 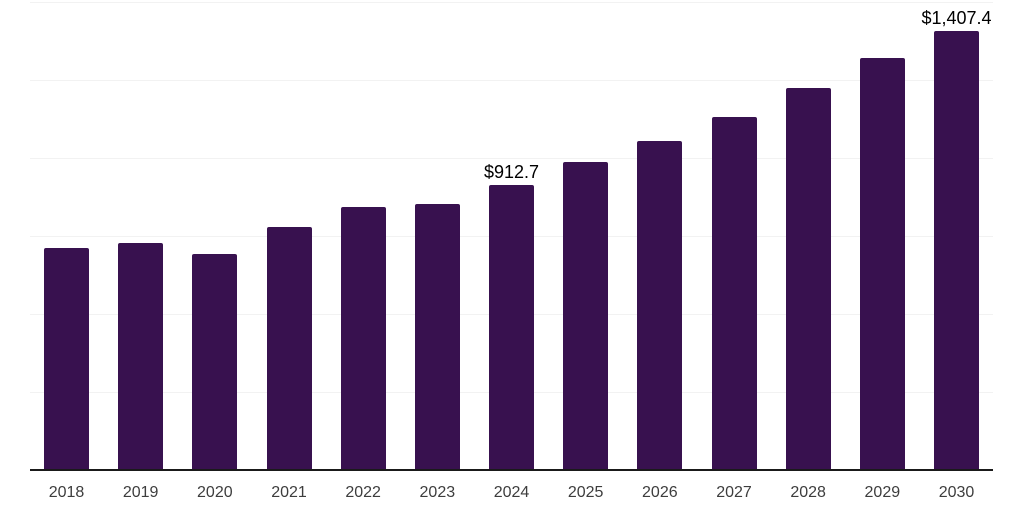 I want to click on x-axis-label-2022: 2022, so click(x=363, y=492).